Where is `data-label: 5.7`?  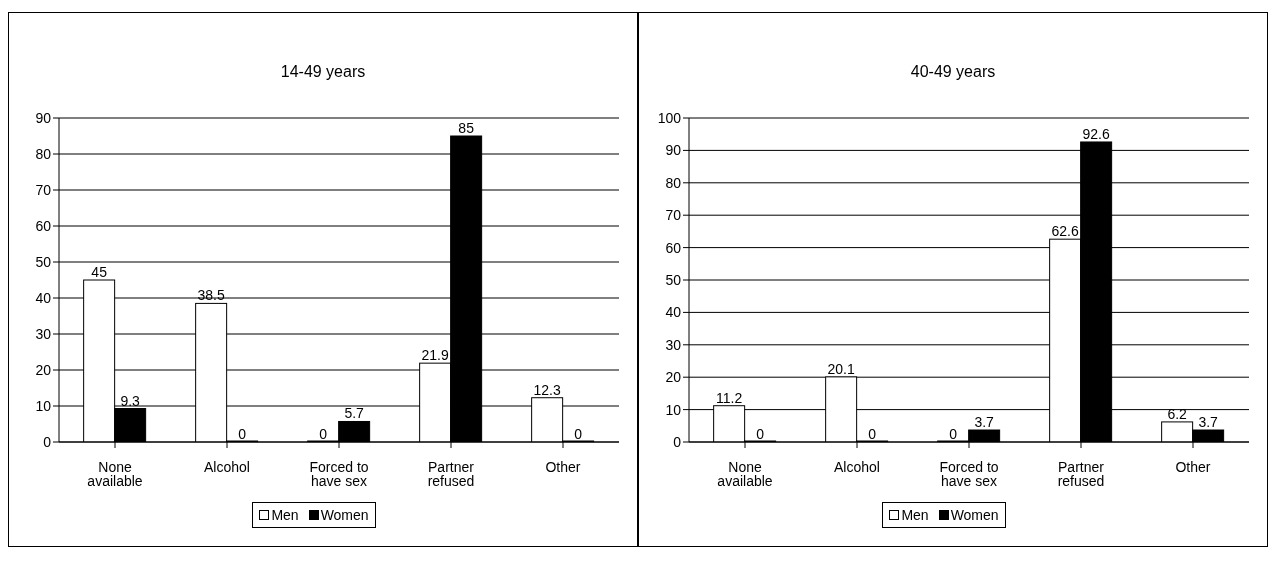 data-label: 5.7 is located at coordinates (354, 413).